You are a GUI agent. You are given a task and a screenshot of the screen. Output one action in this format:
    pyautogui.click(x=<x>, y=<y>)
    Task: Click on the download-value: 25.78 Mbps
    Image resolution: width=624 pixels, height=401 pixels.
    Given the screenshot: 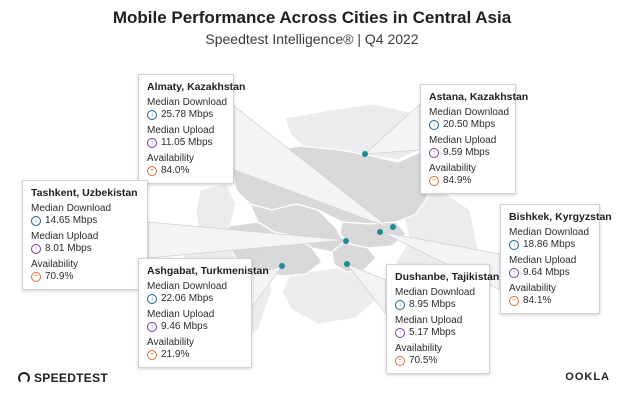 What is the action you would take?
    pyautogui.click(x=187, y=114)
    